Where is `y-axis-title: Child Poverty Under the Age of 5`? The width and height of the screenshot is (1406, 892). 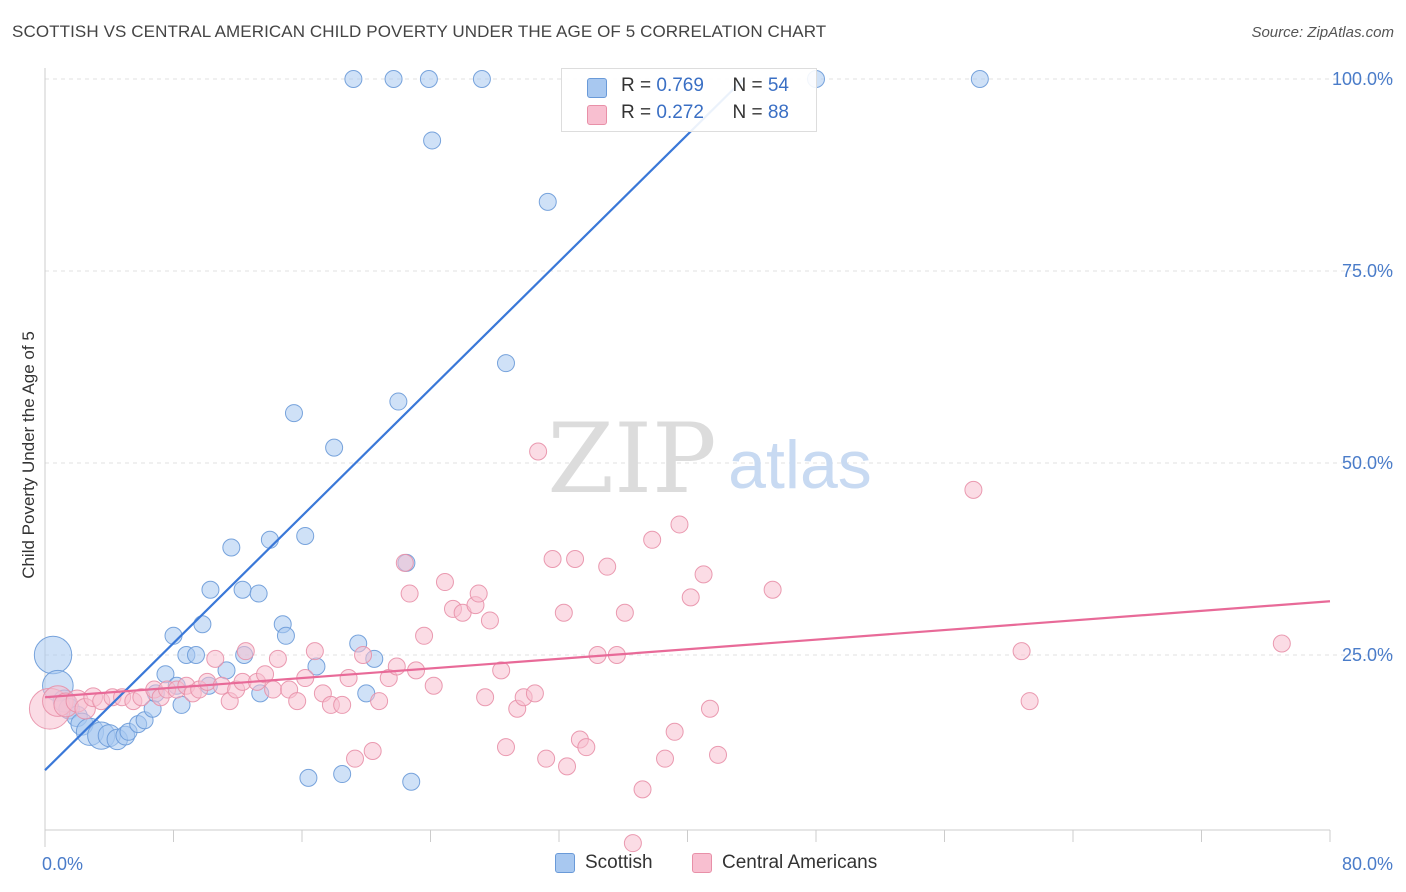
y-axis-title: Child Poverty Under the Age of 5 is located at coordinates (28, 455).